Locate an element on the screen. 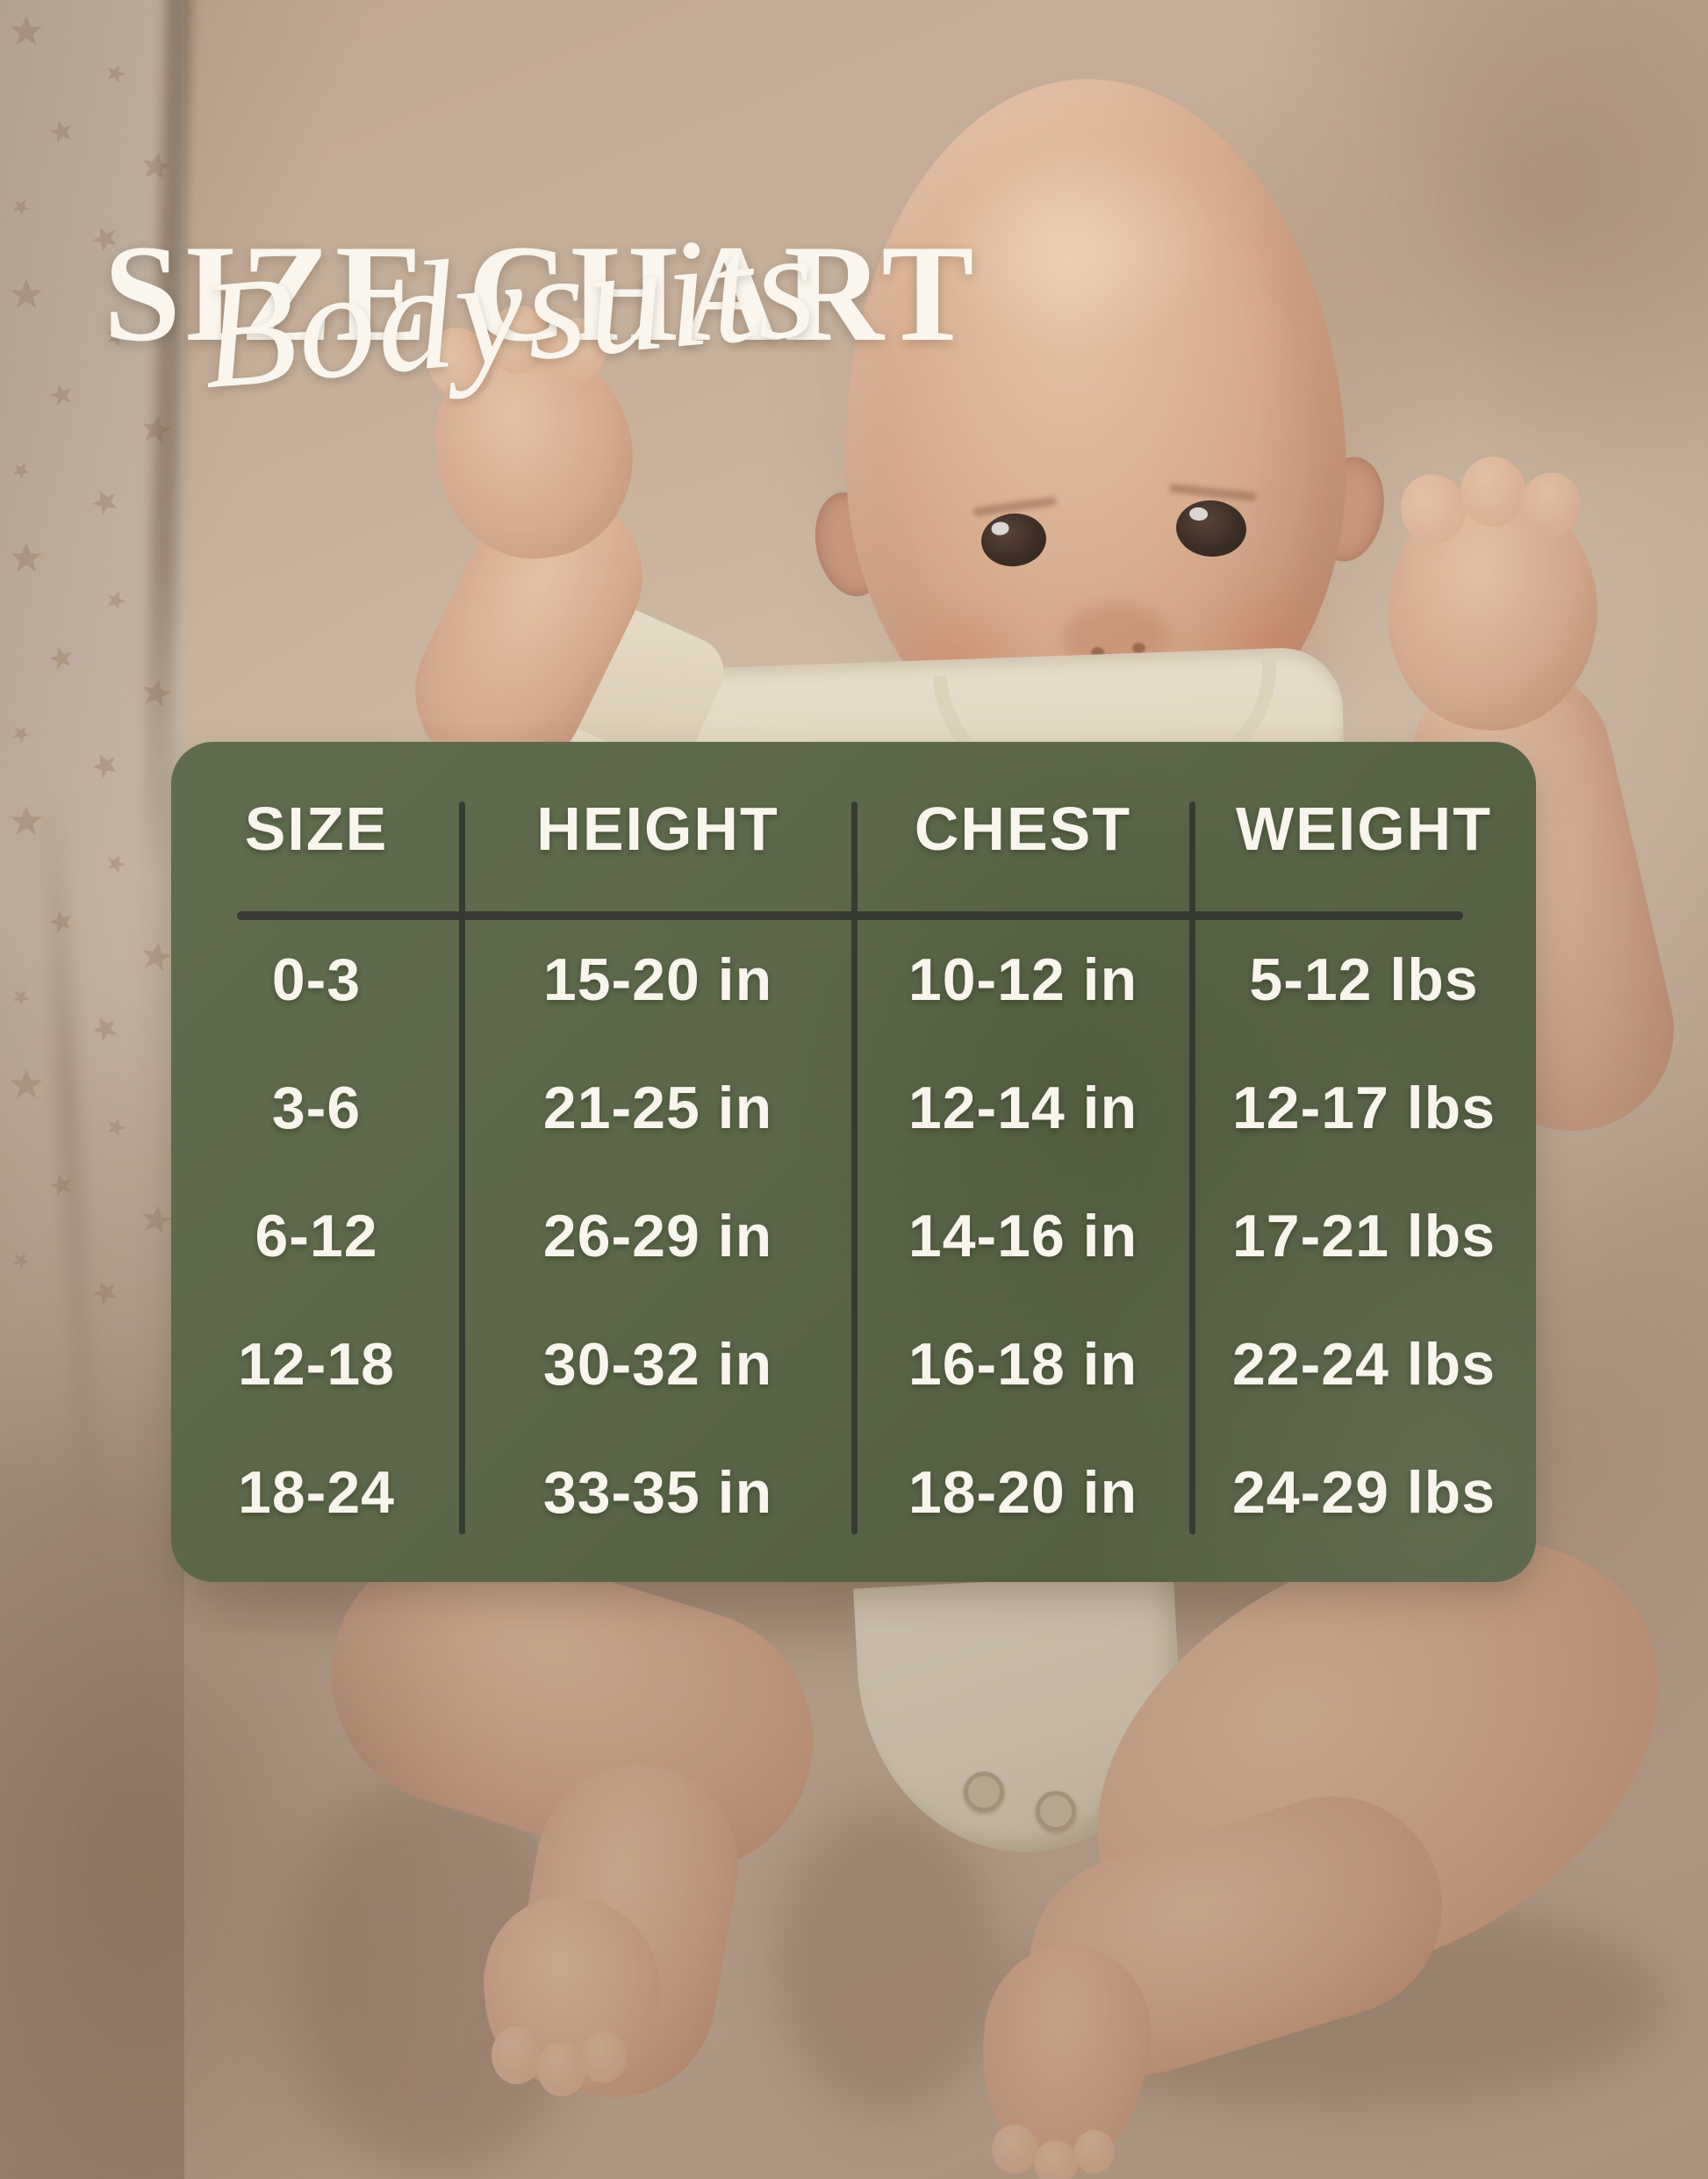 The height and width of the screenshot is (2179, 1708). column-header-height: HEIGHT is located at coordinates (657, 829).